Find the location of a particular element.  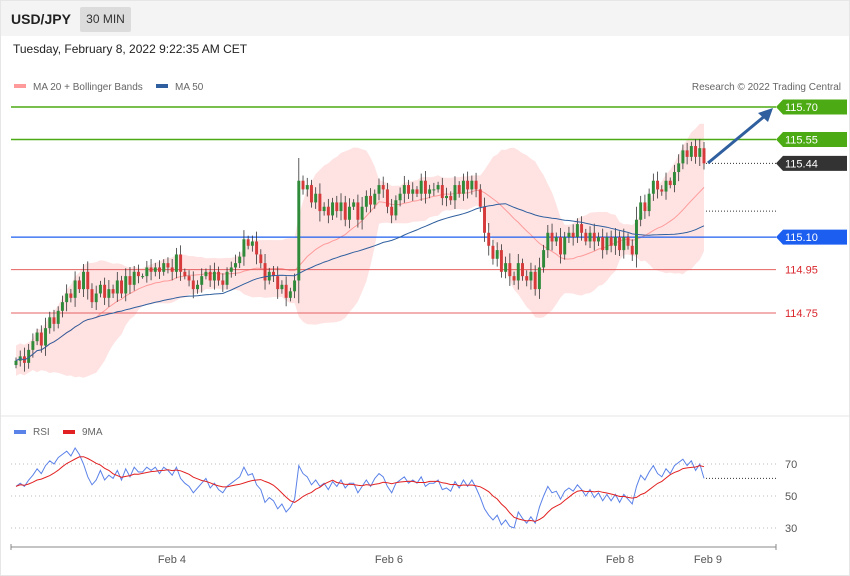

level-label-114-95: 114.95 is located at coordinates (801, 271).